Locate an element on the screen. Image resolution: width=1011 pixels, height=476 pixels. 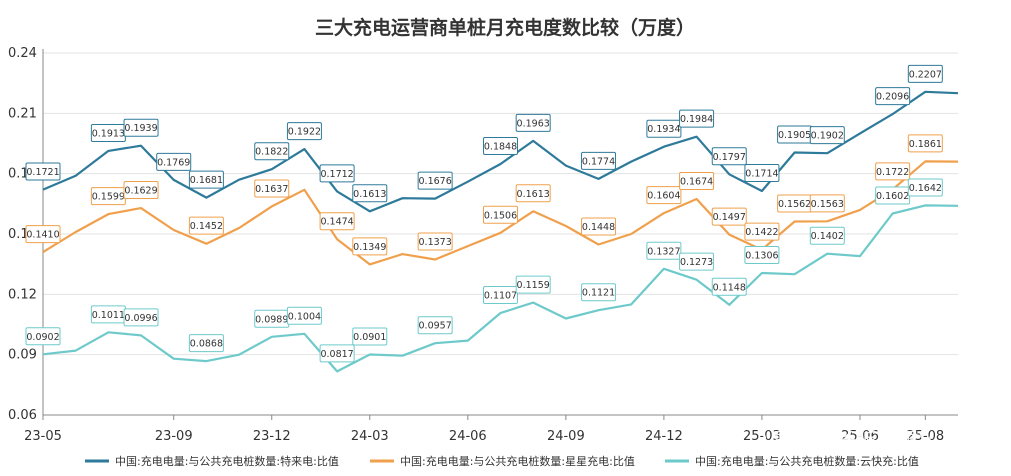
legend-label: 中国:充电电量:与公共充电桩数量:星星充电:比值 is located at coordinates (517, 461).